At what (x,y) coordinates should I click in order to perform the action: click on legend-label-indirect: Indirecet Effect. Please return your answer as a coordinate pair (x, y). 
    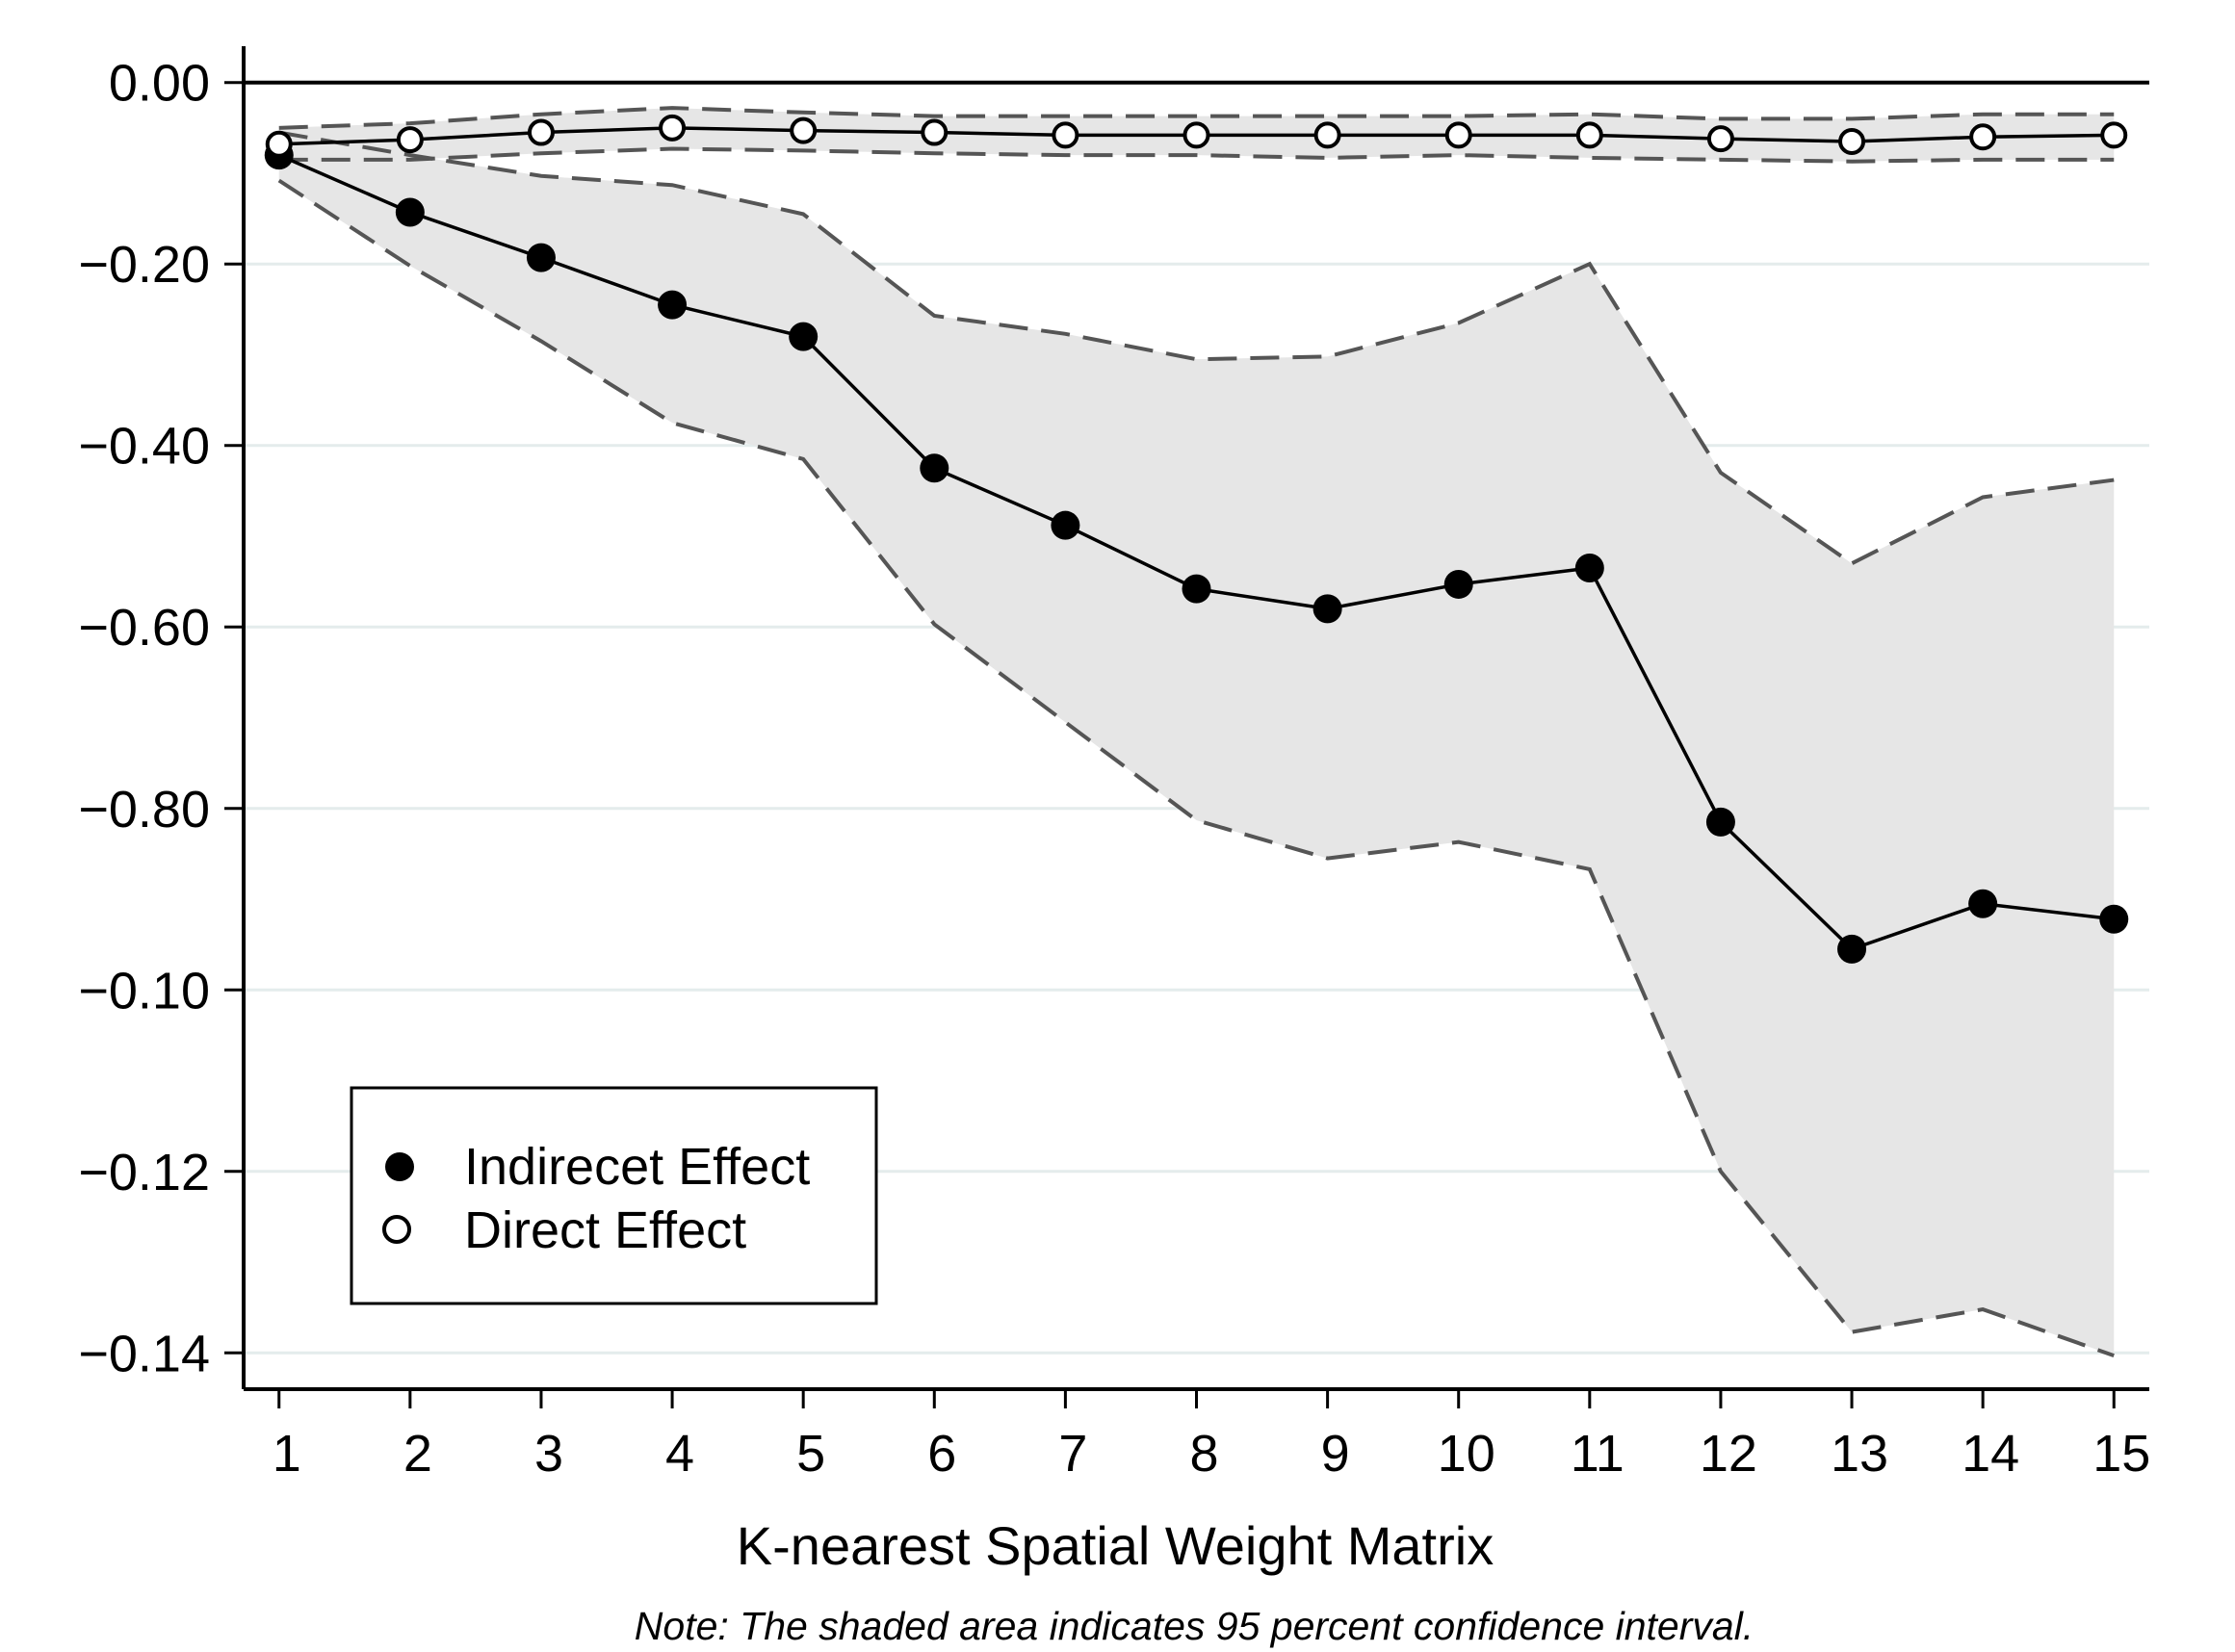
    Looking at the image, I should click on (637, 1167).